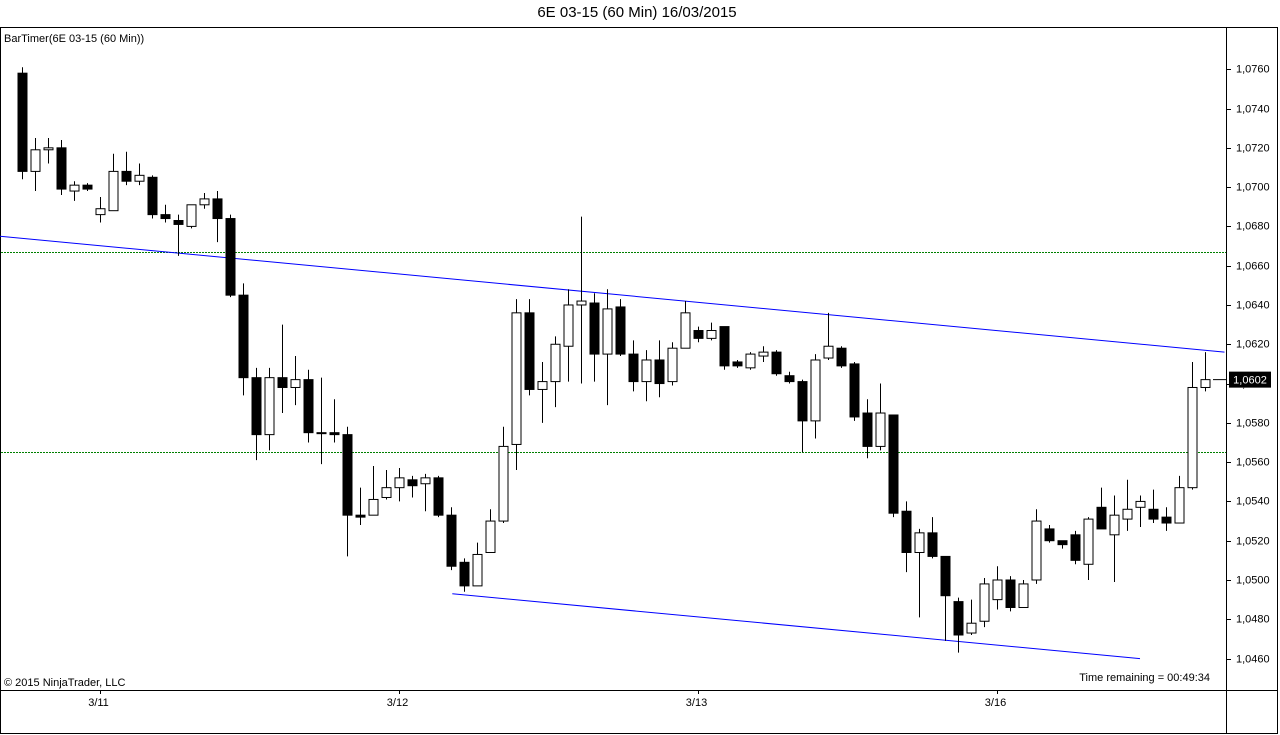 Image resolution: width=1280 pixels, height=735 pixels. I want to click on last-price-label: 1,0602, so click(1250, 381).